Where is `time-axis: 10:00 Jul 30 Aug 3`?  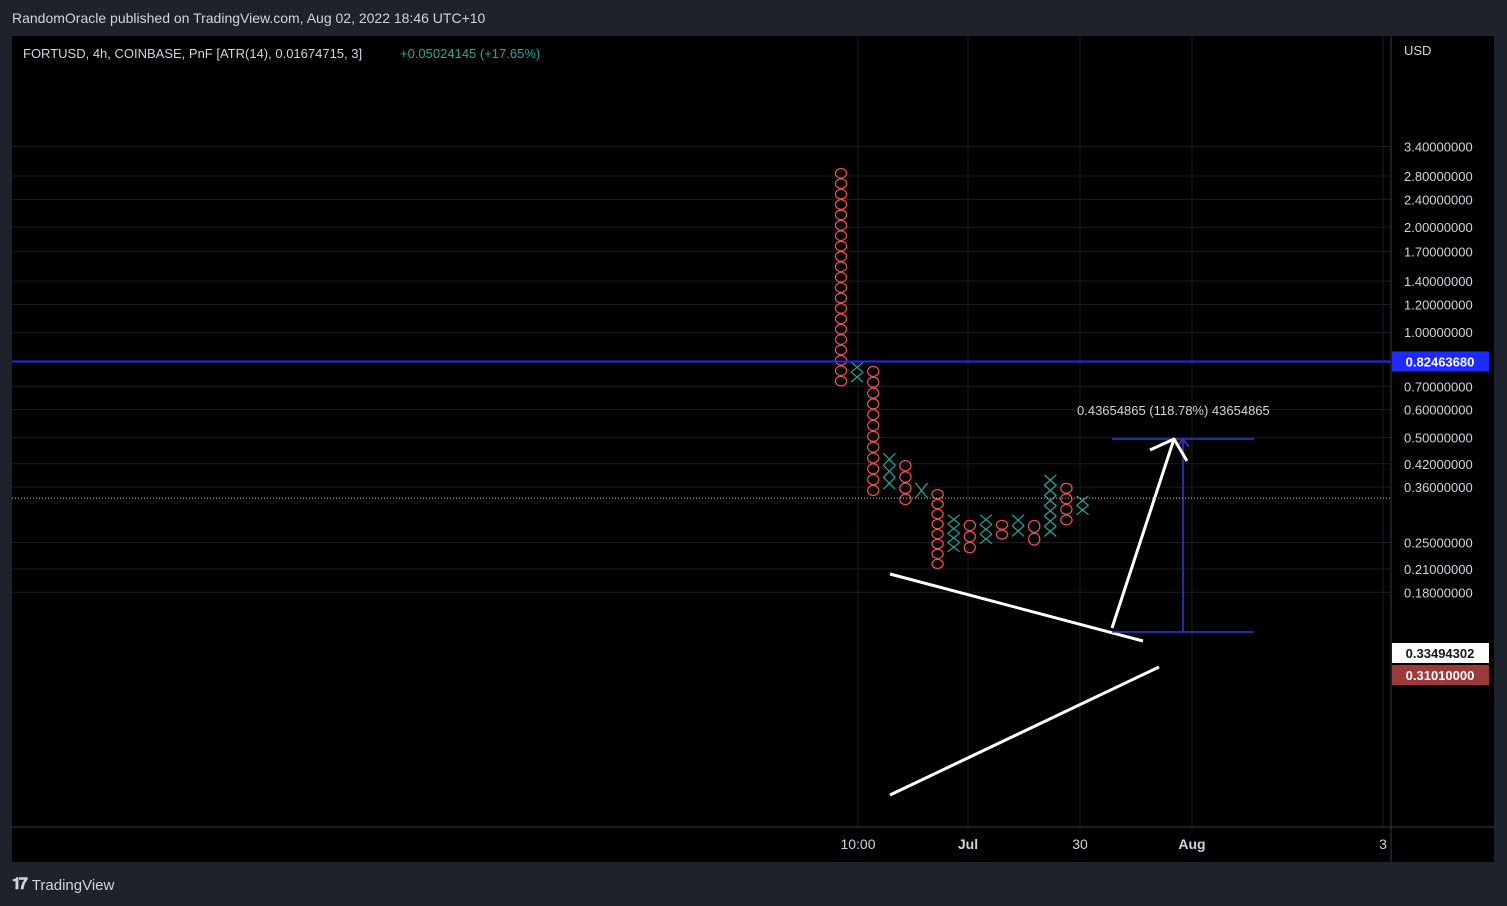
time-axis: 10:00 Jul 30 Aug 3 is located at coordinates (1113, 844).